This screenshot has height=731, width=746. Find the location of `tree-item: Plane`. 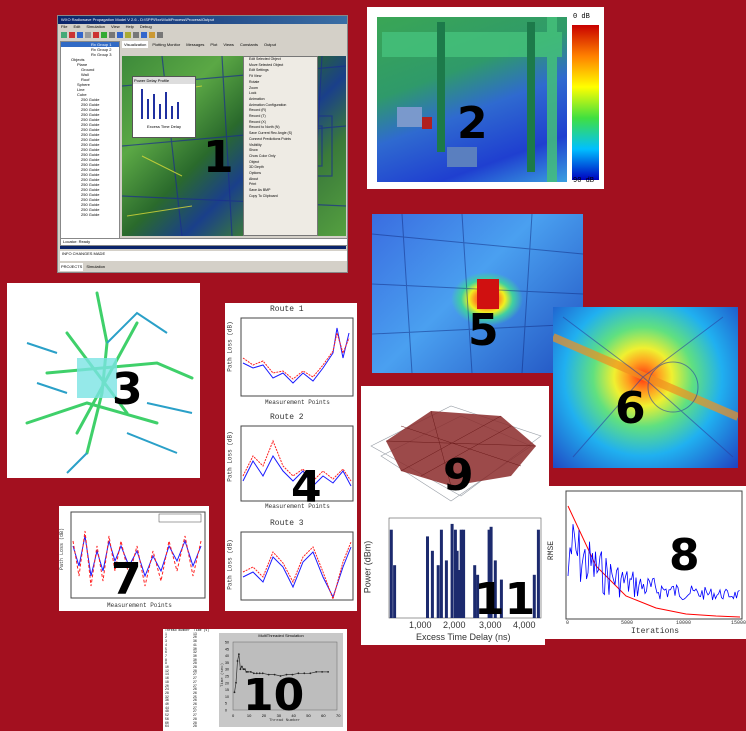

tree-item: Plane is located at coordinates (82, 64).